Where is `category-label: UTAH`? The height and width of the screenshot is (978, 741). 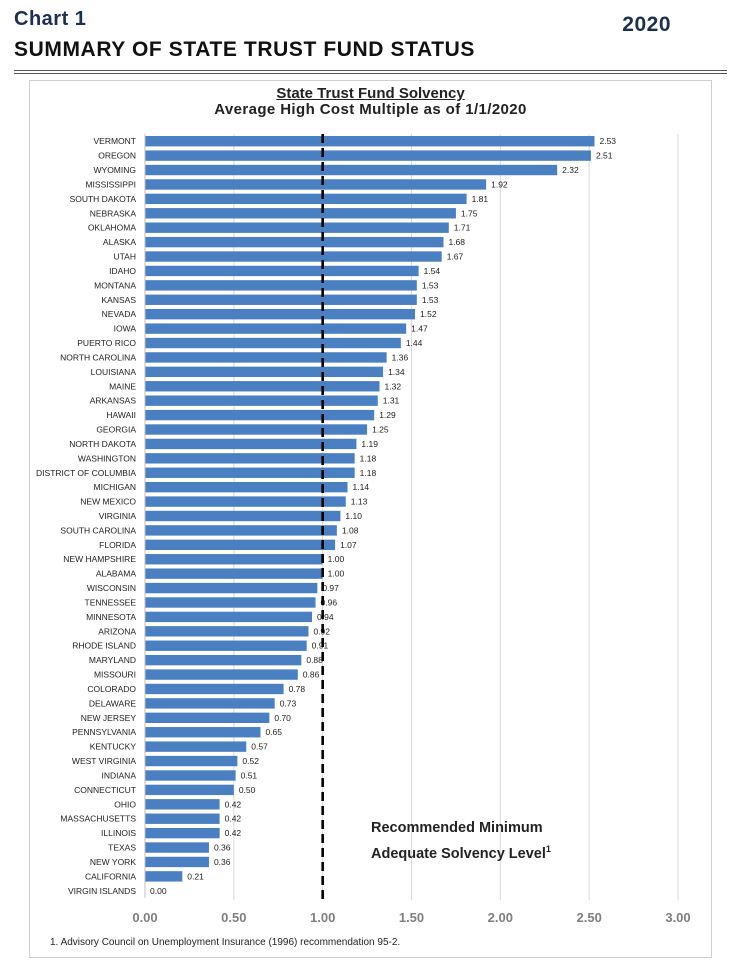
category-label: UTAH is located at coordinates (124, 257).